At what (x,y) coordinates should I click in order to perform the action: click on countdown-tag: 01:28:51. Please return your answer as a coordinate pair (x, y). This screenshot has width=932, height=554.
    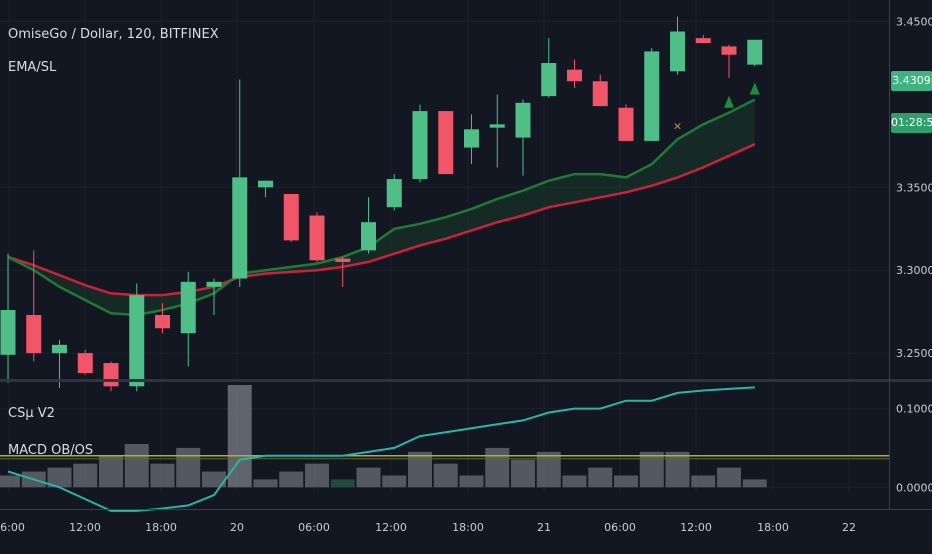
    Looking at the image, I should click on (911, 123).